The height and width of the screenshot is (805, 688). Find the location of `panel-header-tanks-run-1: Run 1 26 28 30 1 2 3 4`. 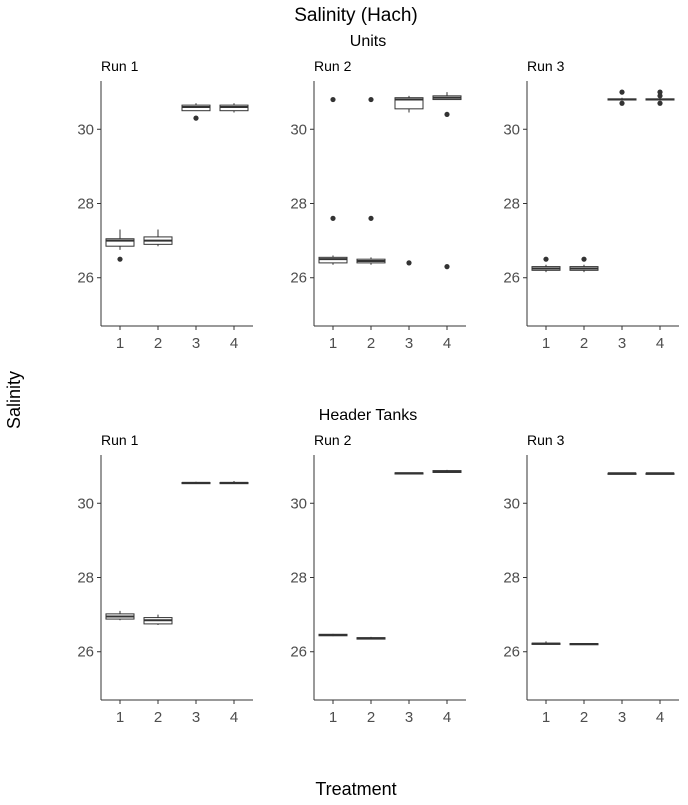

panel-header-tanks-run-1: Run 1 26 28 30 1 2 3 4 is located at coordinates (165, 579).